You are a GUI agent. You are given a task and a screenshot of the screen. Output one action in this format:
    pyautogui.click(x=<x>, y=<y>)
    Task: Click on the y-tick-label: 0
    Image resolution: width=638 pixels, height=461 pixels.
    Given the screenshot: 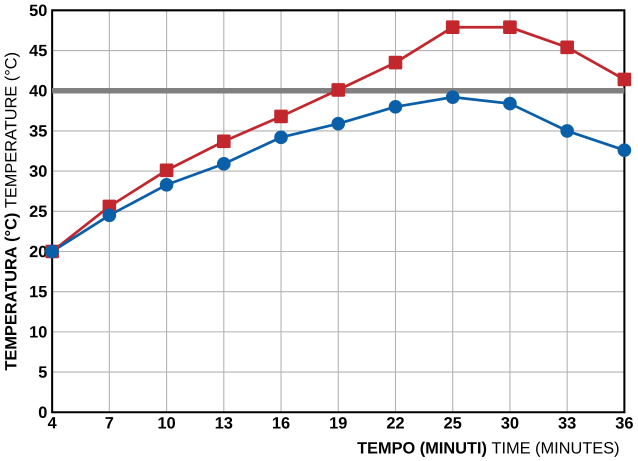 What is the action you would take?
    pyautogui.click(x=42, y=412)
    